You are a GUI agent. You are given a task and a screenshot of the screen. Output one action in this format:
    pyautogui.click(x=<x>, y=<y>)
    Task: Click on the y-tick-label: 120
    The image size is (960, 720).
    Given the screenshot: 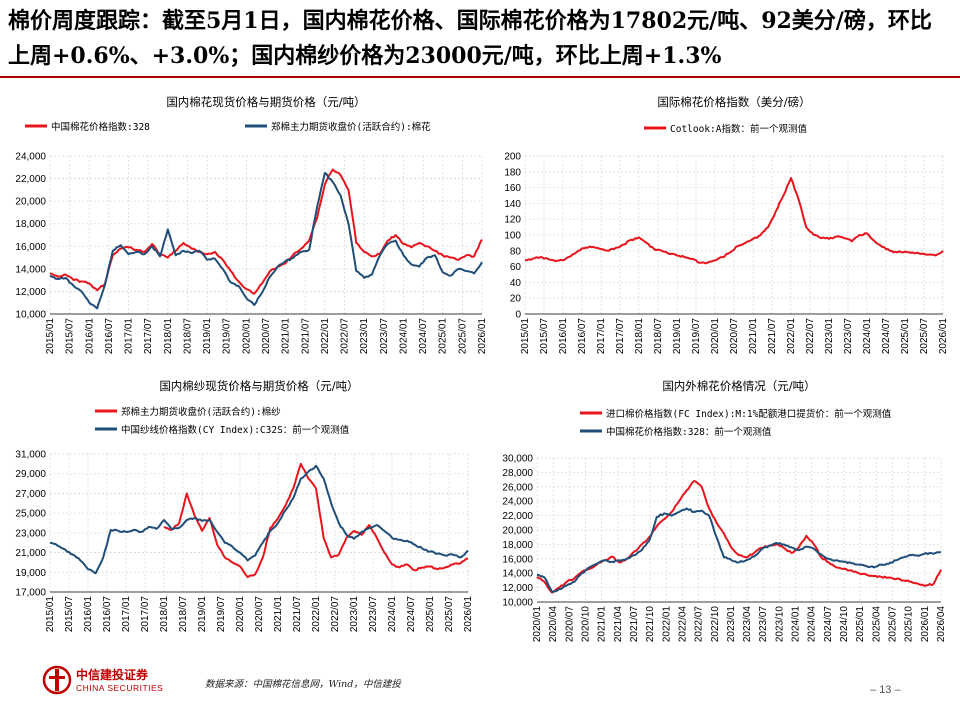 What is the action you would take?
    pyautogui.click(x=512, y=220)
    